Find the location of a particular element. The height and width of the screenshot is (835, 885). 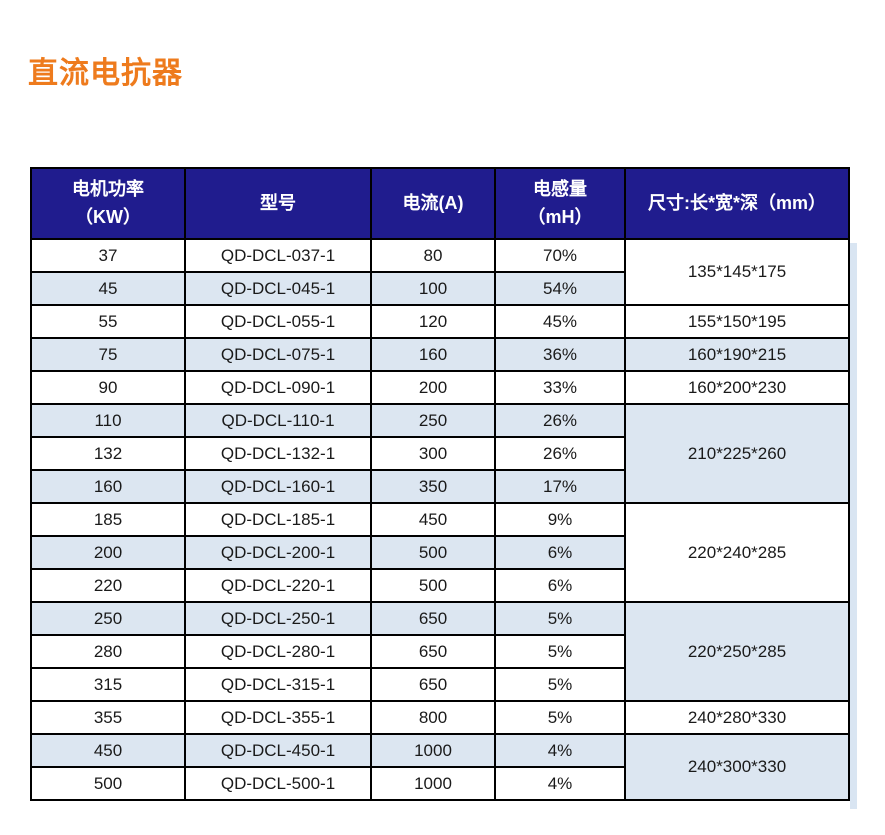

power-cell: 45 is located at coordinates (108, 288).